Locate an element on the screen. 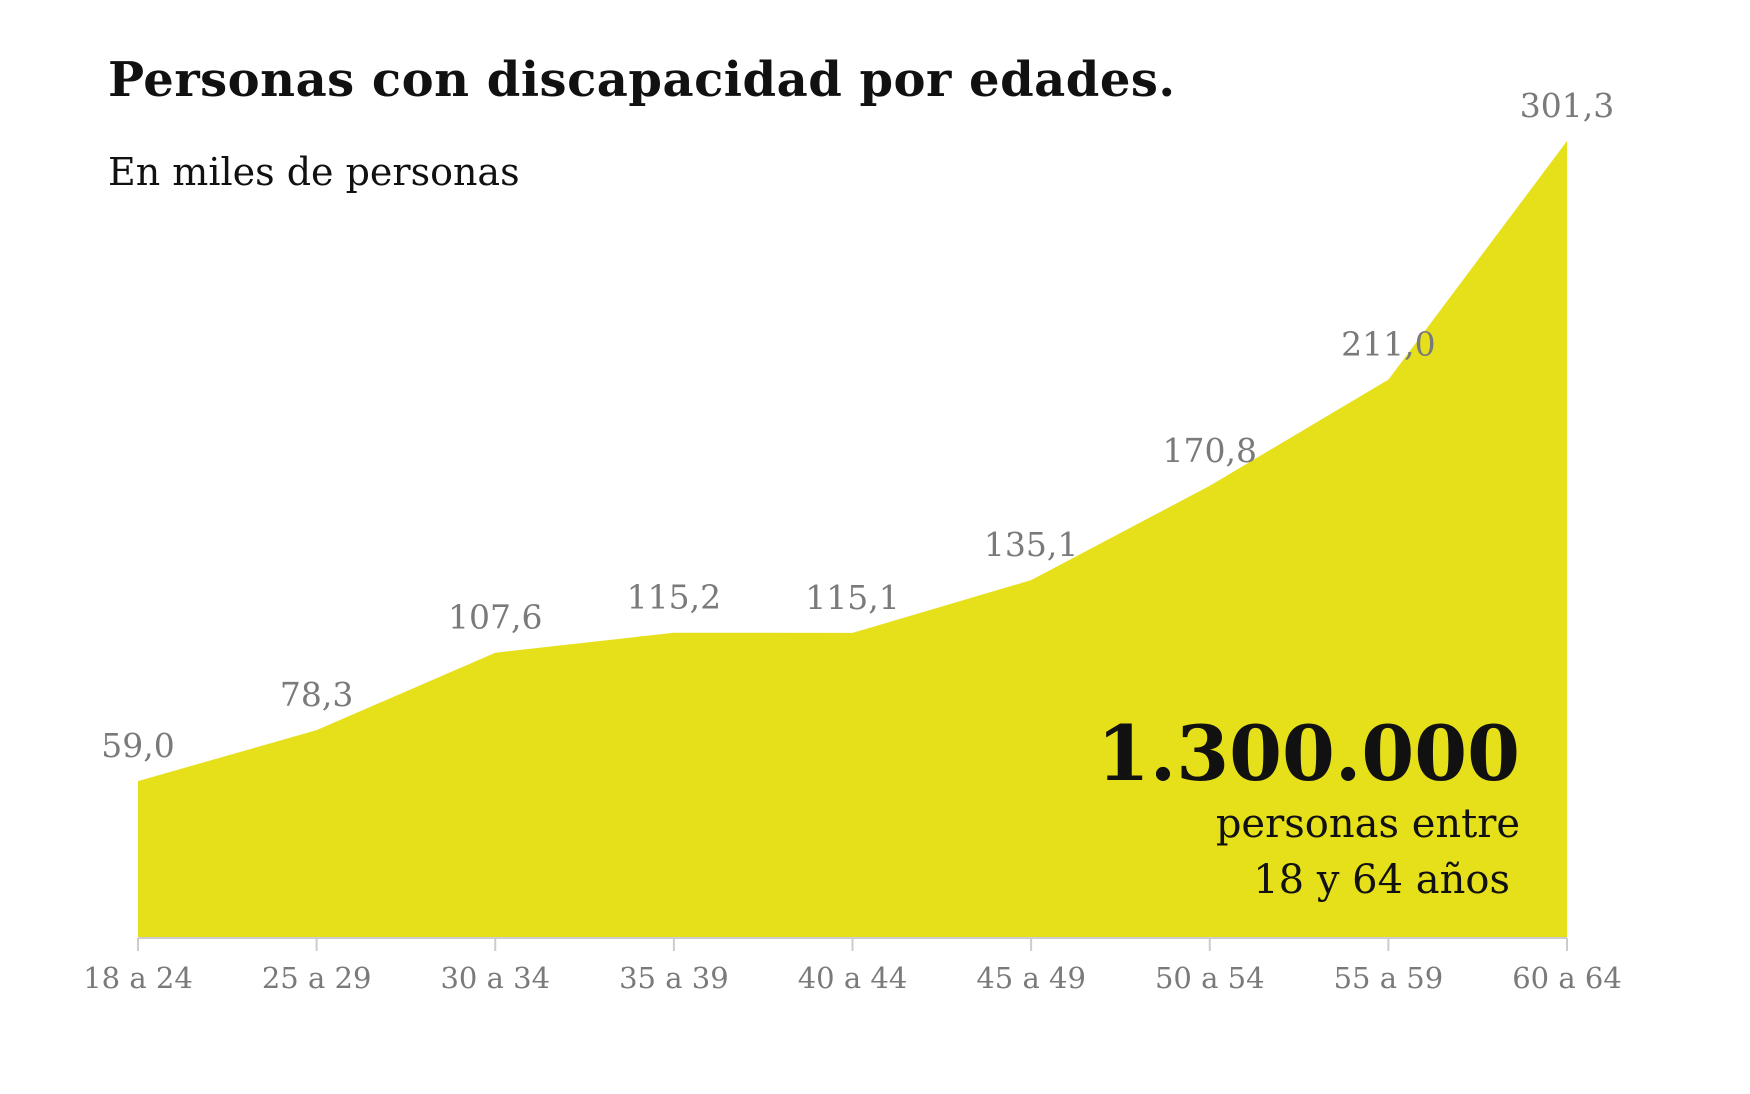  data-label: 115,2 is located at coordinates (674, 597).